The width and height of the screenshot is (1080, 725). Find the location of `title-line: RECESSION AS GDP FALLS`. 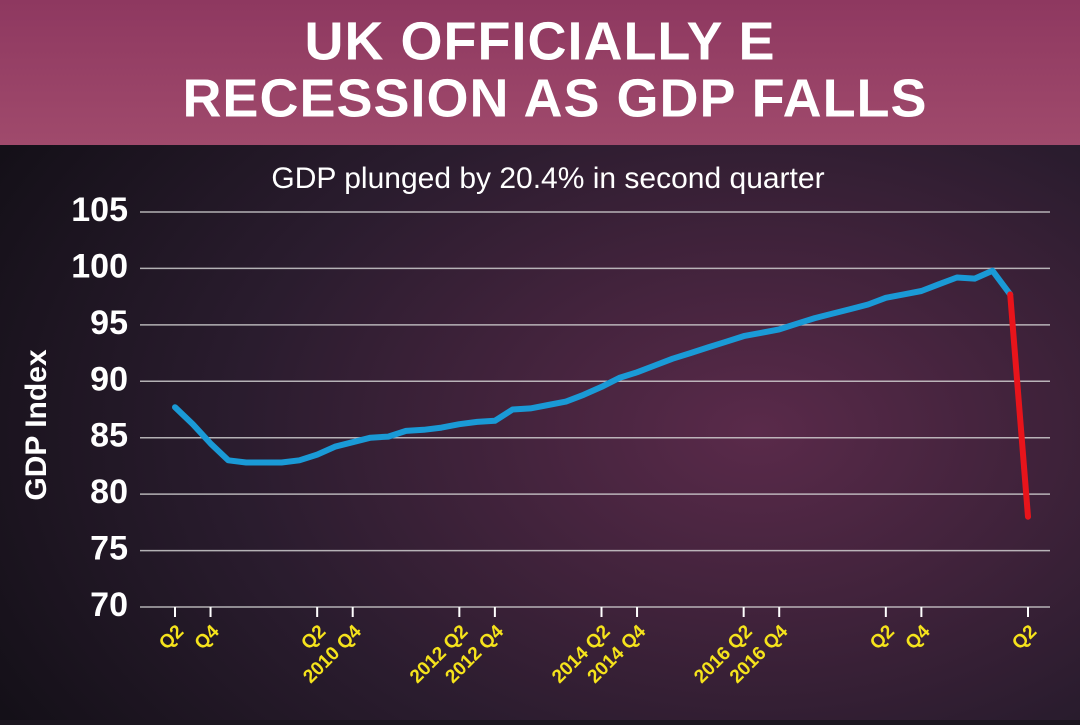

title-line: RECESSION AS GDP FALLS is located at coordinates (554, 98).